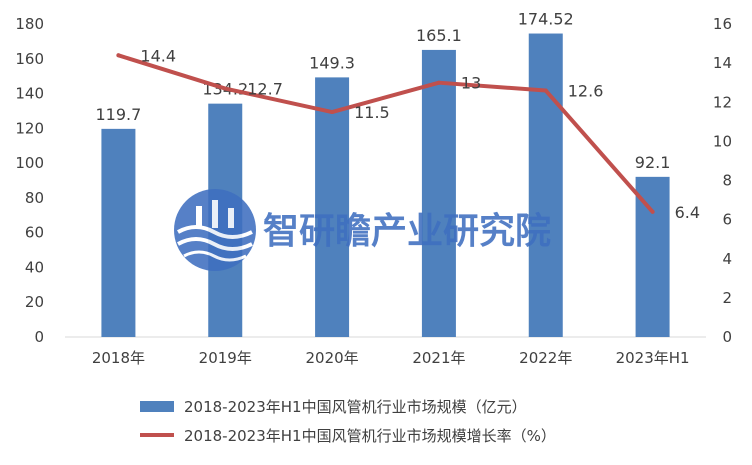 The height and width of the screenshot is (465, 752). Describe the element at coordinates (215, 230) in the screenshot. I see `watermark-logo` at that location.